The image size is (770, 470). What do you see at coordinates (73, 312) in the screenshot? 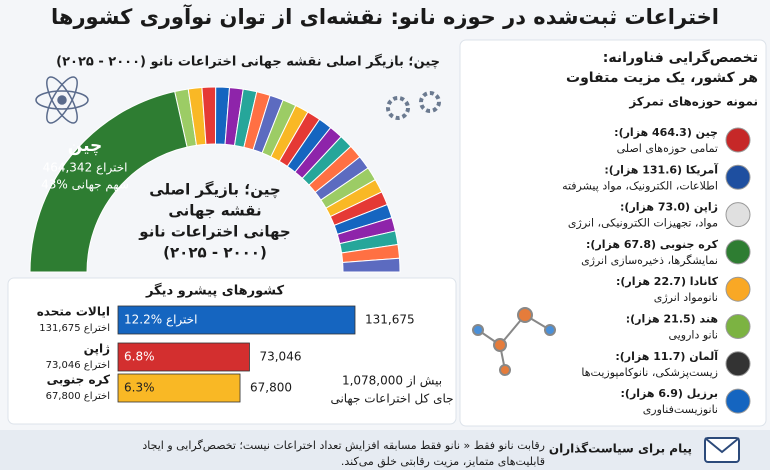
I see `bar-category: ایالات متحده` at bounding box center [73, 312].